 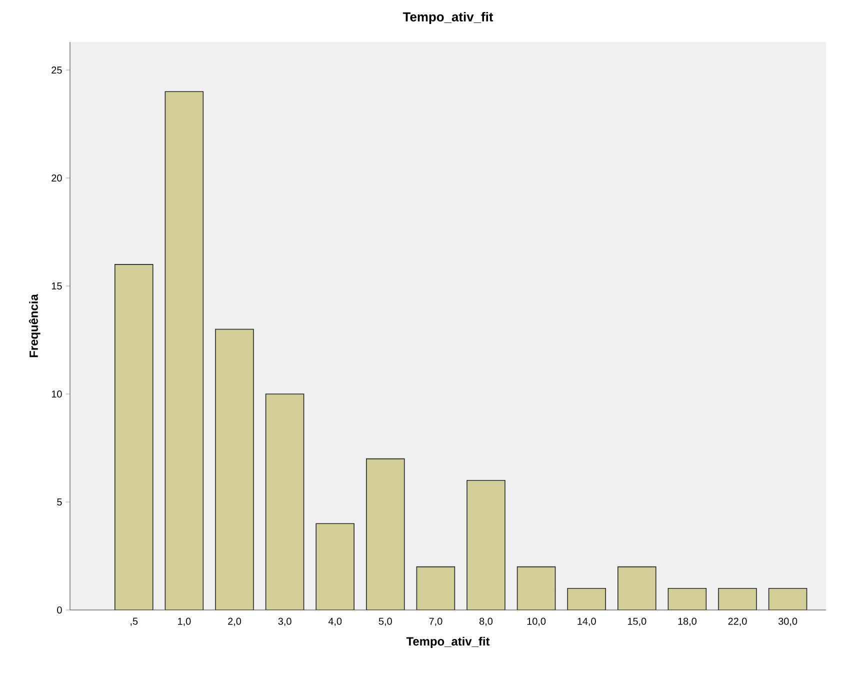 What do you see at coordinates (536, 622) in the screenshot?
I see `x-tick-label: 10,0` at bounding box center [536, 622].